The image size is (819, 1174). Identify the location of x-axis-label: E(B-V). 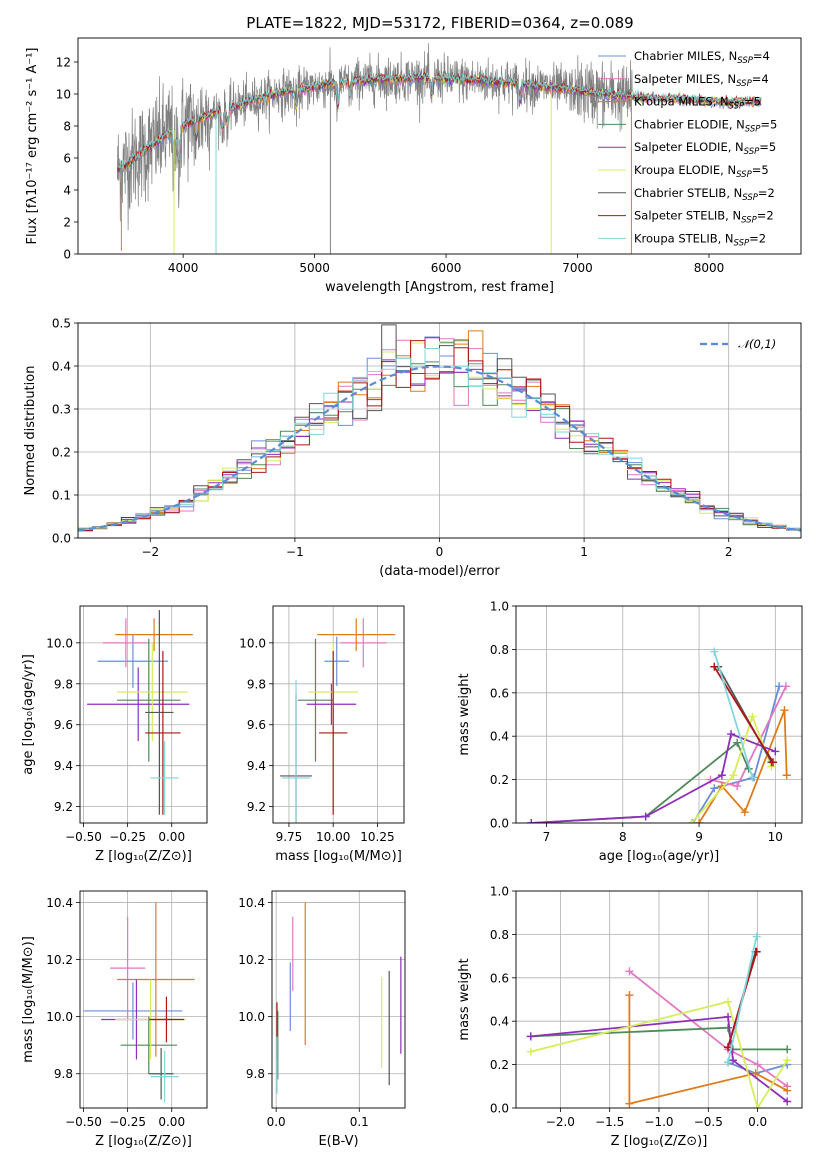
(338, 1141).